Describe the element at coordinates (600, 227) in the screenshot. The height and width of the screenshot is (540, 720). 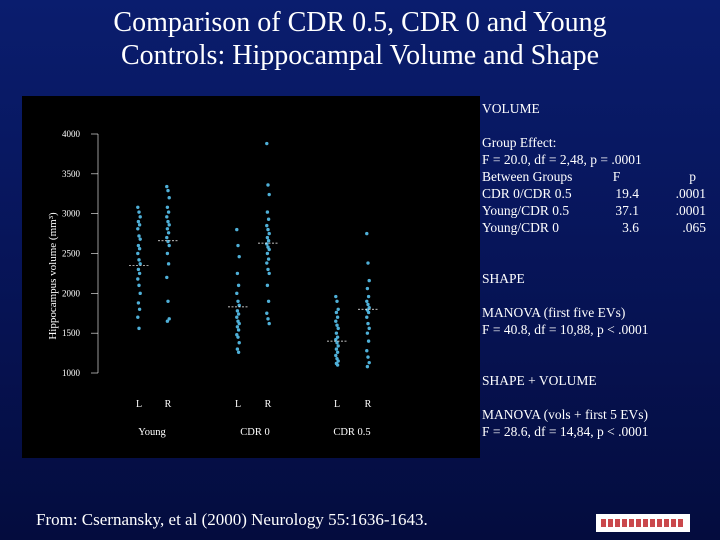
I see `comparison-row: Young/CDR 0 3.6 .065` at that location.